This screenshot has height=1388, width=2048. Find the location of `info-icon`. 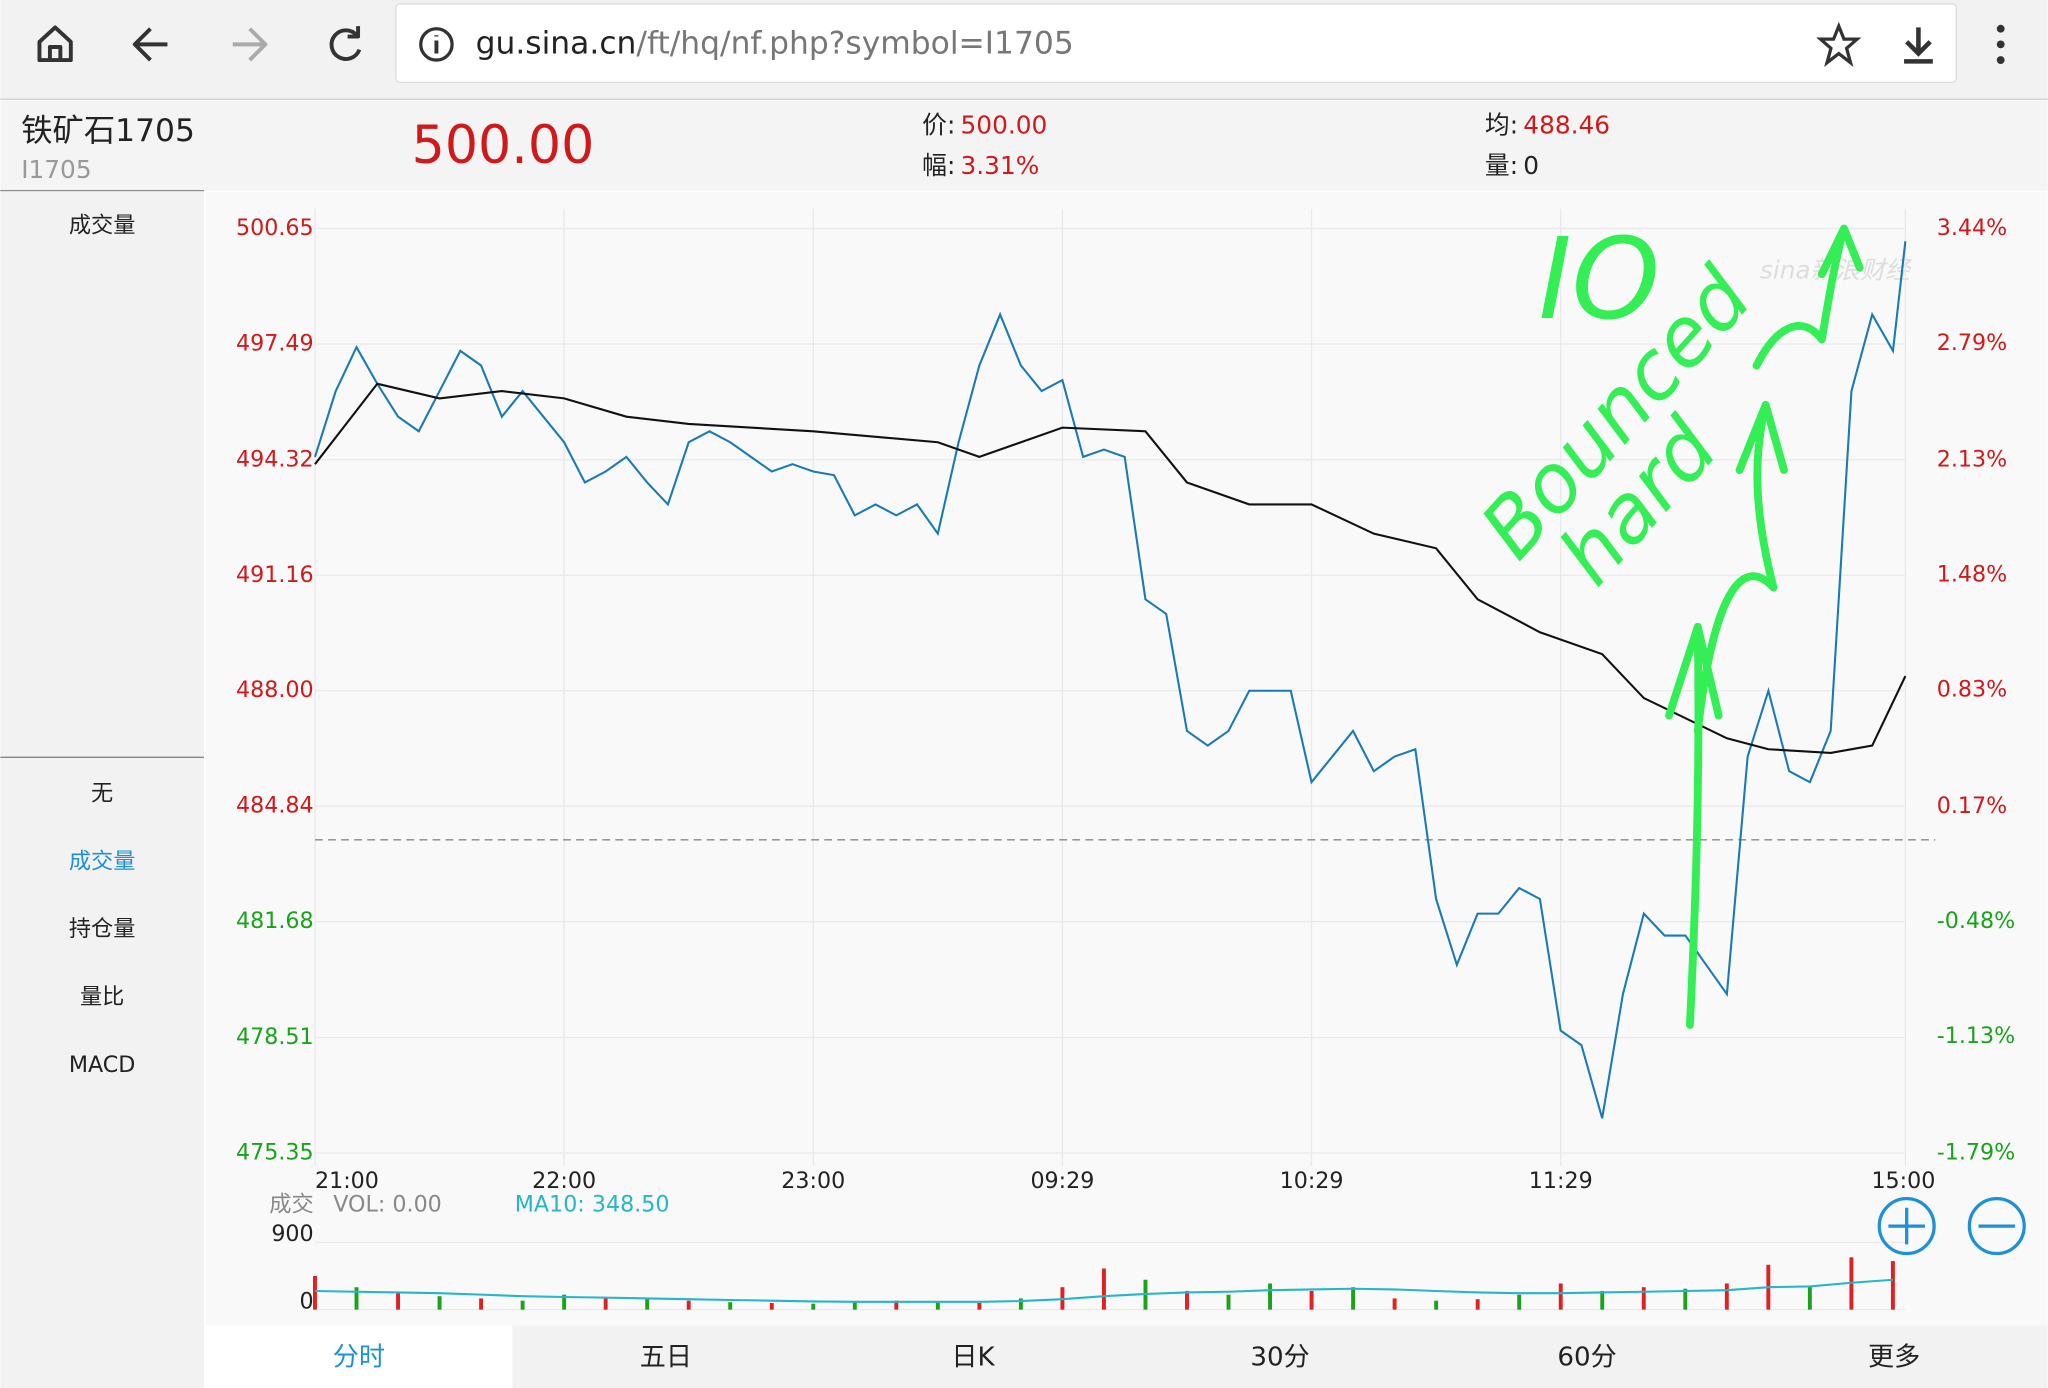

info-icon is located at coordinates (436, 44).